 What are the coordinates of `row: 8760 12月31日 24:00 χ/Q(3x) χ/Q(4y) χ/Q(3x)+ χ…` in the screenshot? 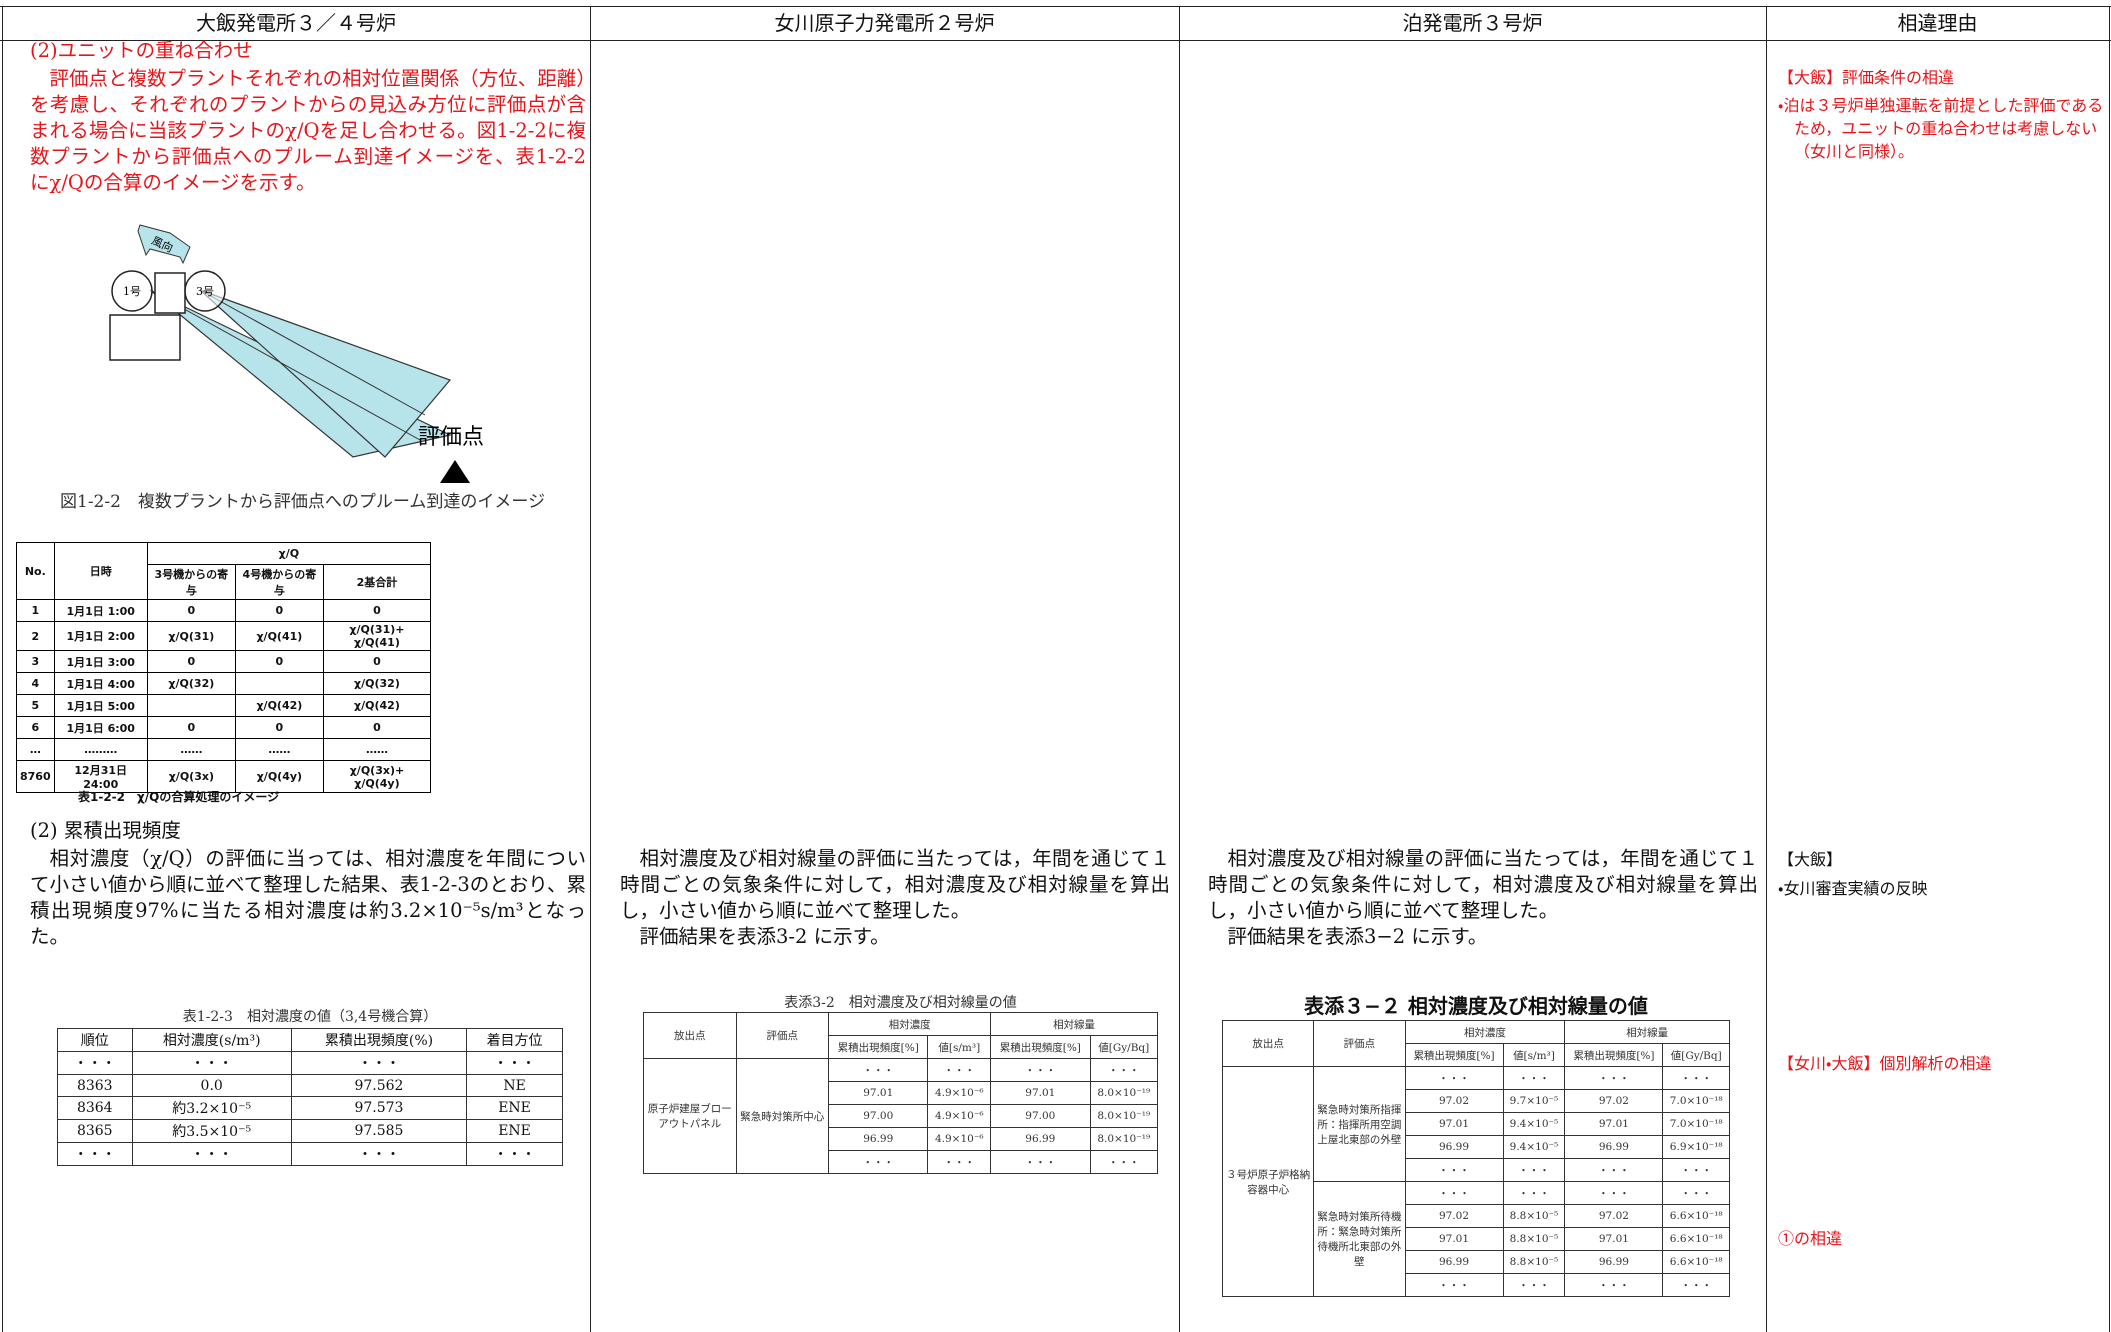 It's located at (224, 776).